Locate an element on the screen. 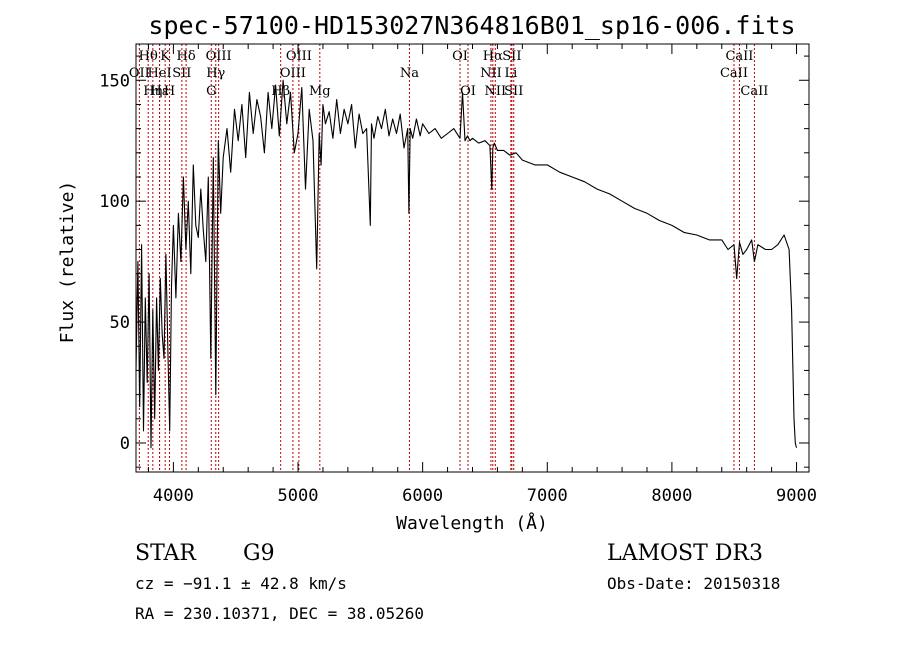 The width and height of the screenshot is (900, 649). spectral-line-label: Li is located at coordinates (510, 73).